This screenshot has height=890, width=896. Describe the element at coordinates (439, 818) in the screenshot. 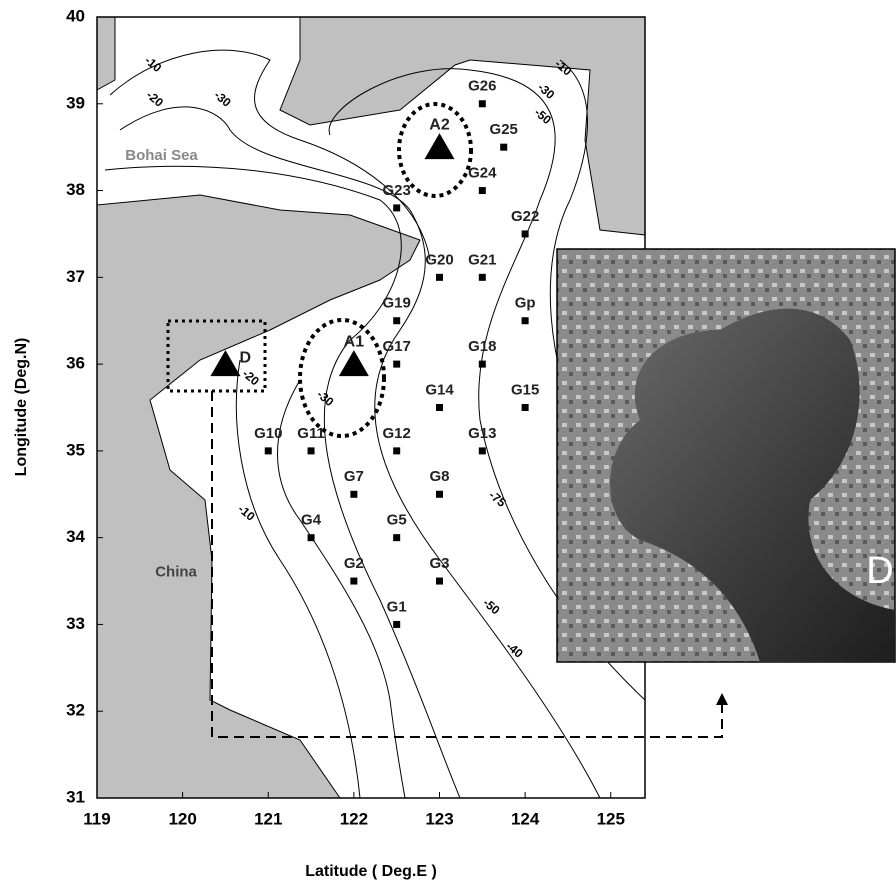

I see `x-tick-label: 123` at that location.